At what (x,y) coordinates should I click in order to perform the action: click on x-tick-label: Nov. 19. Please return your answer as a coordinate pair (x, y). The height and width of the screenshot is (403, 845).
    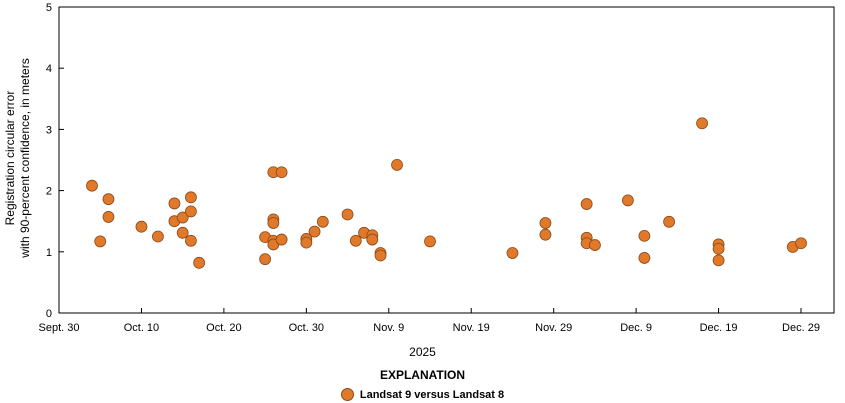
    Looking at the image, I should click on (471, 328).